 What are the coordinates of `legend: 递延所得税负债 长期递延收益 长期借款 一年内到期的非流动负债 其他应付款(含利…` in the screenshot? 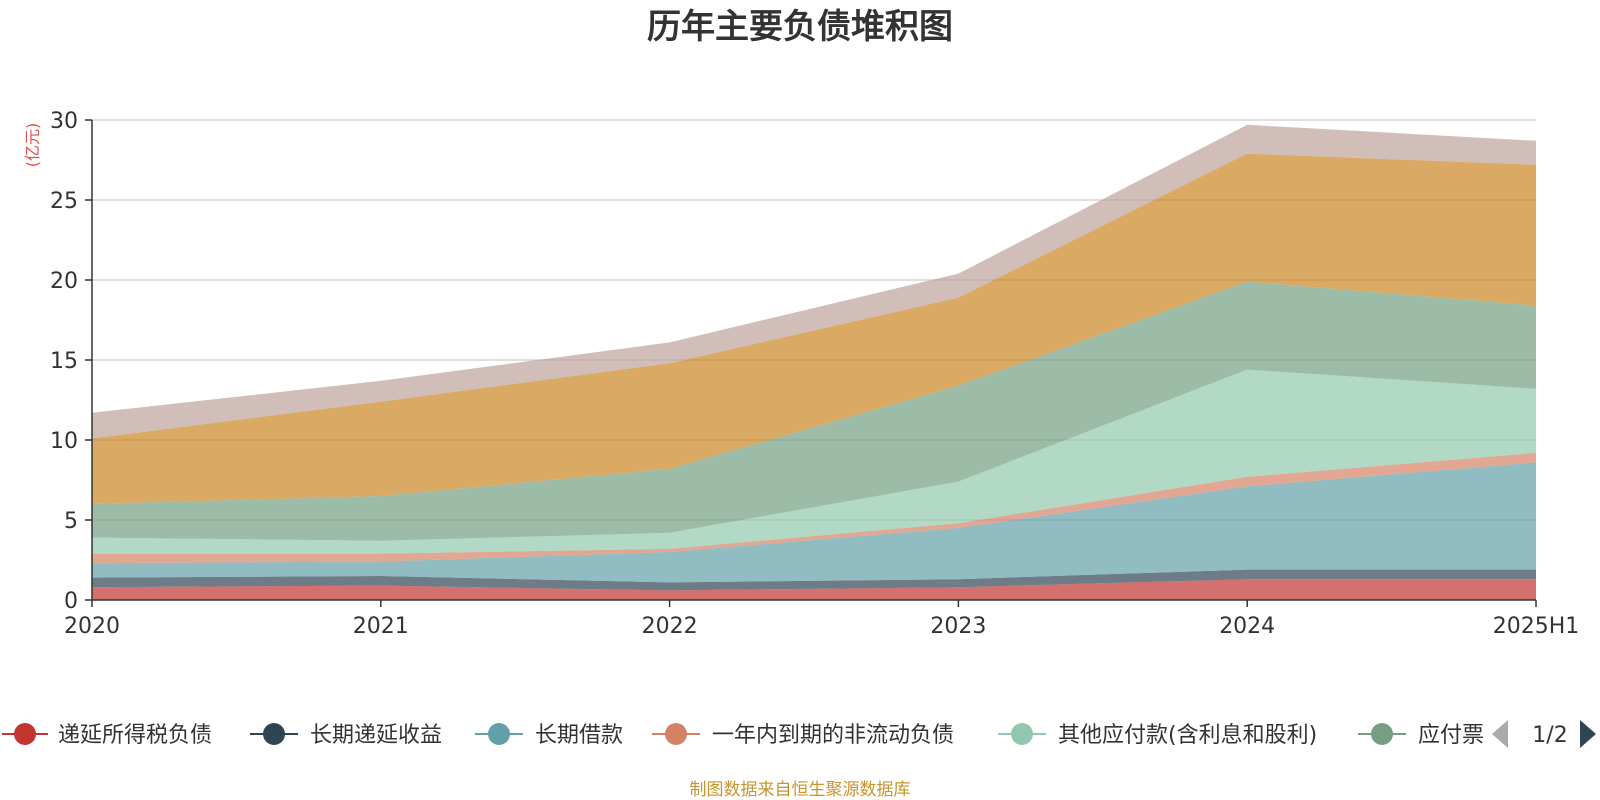 It's located at (801, 735).